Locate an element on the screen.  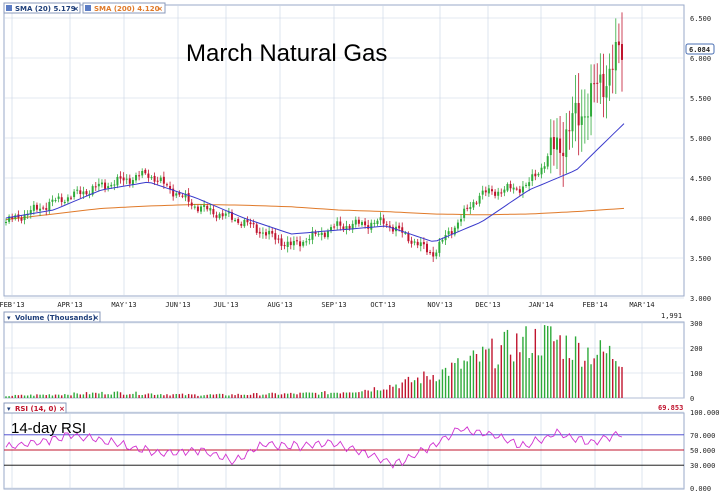
rsi-panel is located at coordinates (344, 451).